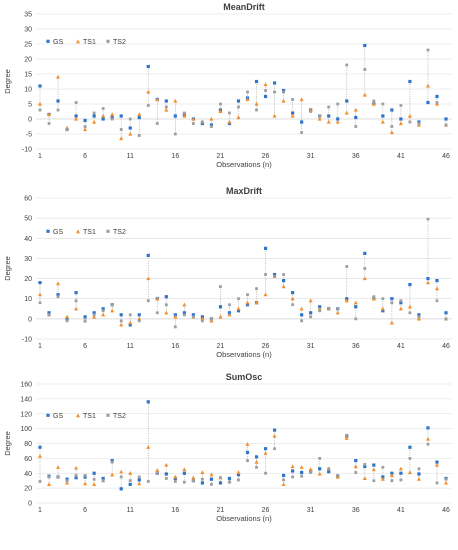 This screenshot has width=458, height=550. I want to click on y-tick-label: 35, so click(28, 15).